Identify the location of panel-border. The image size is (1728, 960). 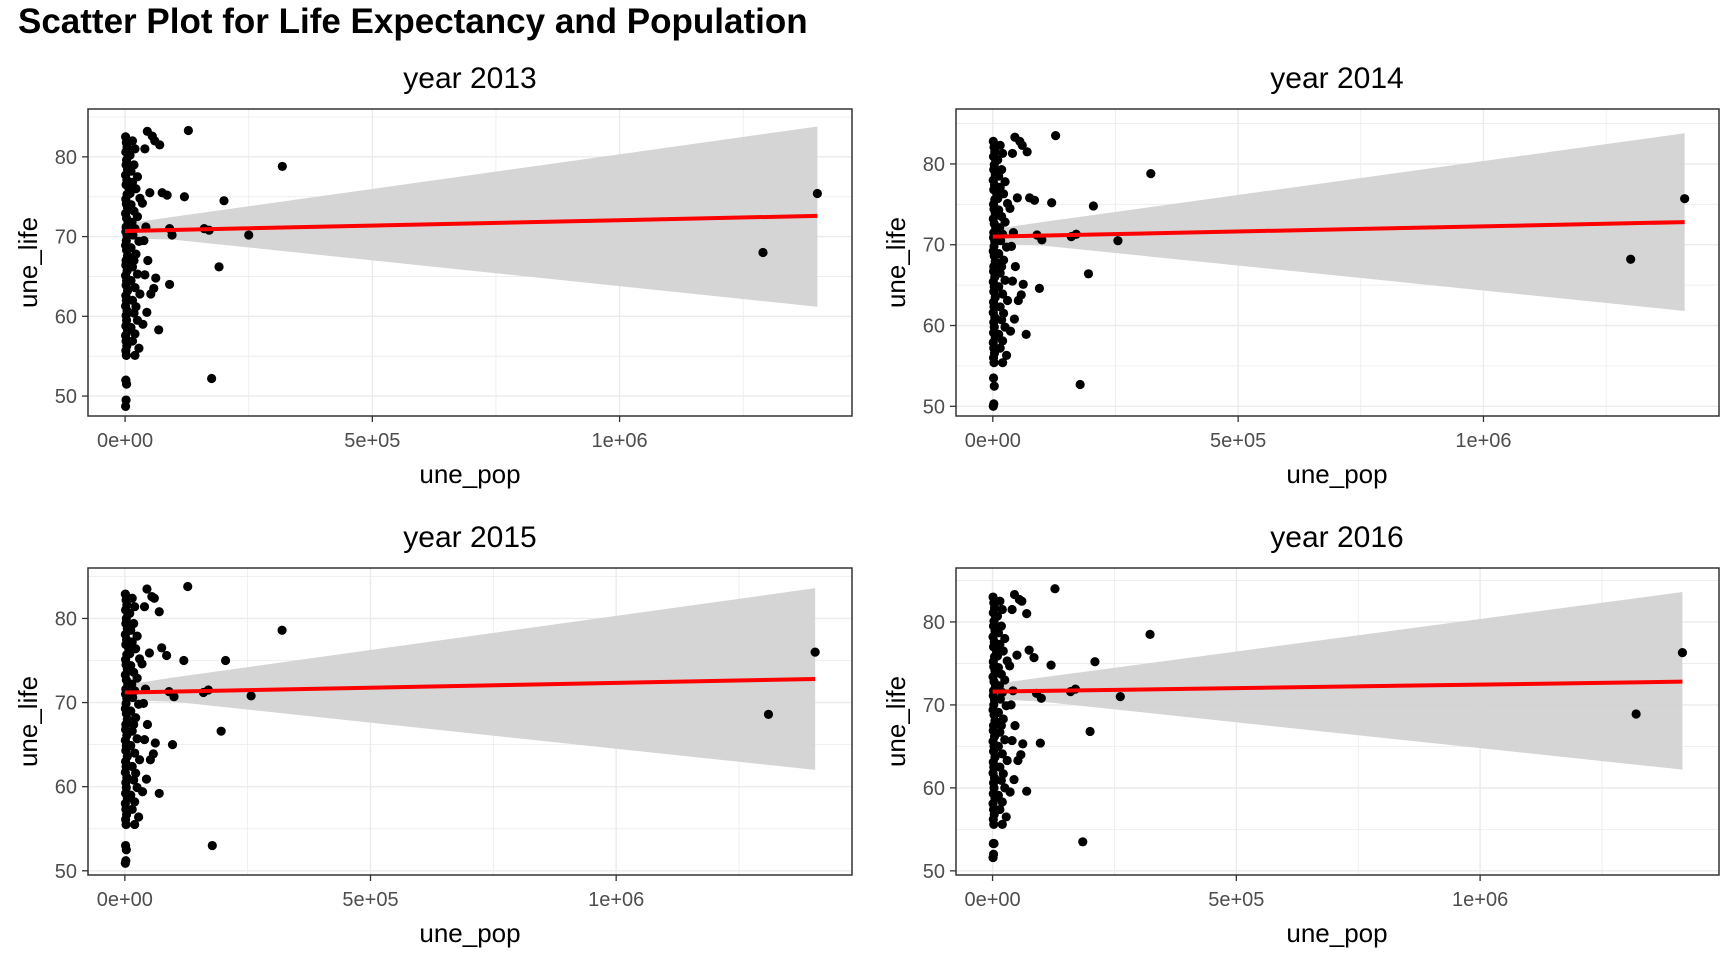
(470, 721).